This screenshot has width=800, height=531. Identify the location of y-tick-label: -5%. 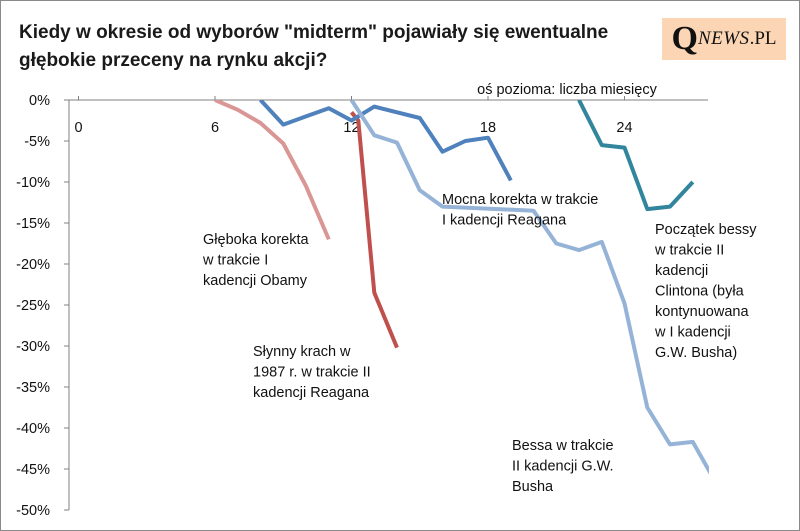
(37, 142).